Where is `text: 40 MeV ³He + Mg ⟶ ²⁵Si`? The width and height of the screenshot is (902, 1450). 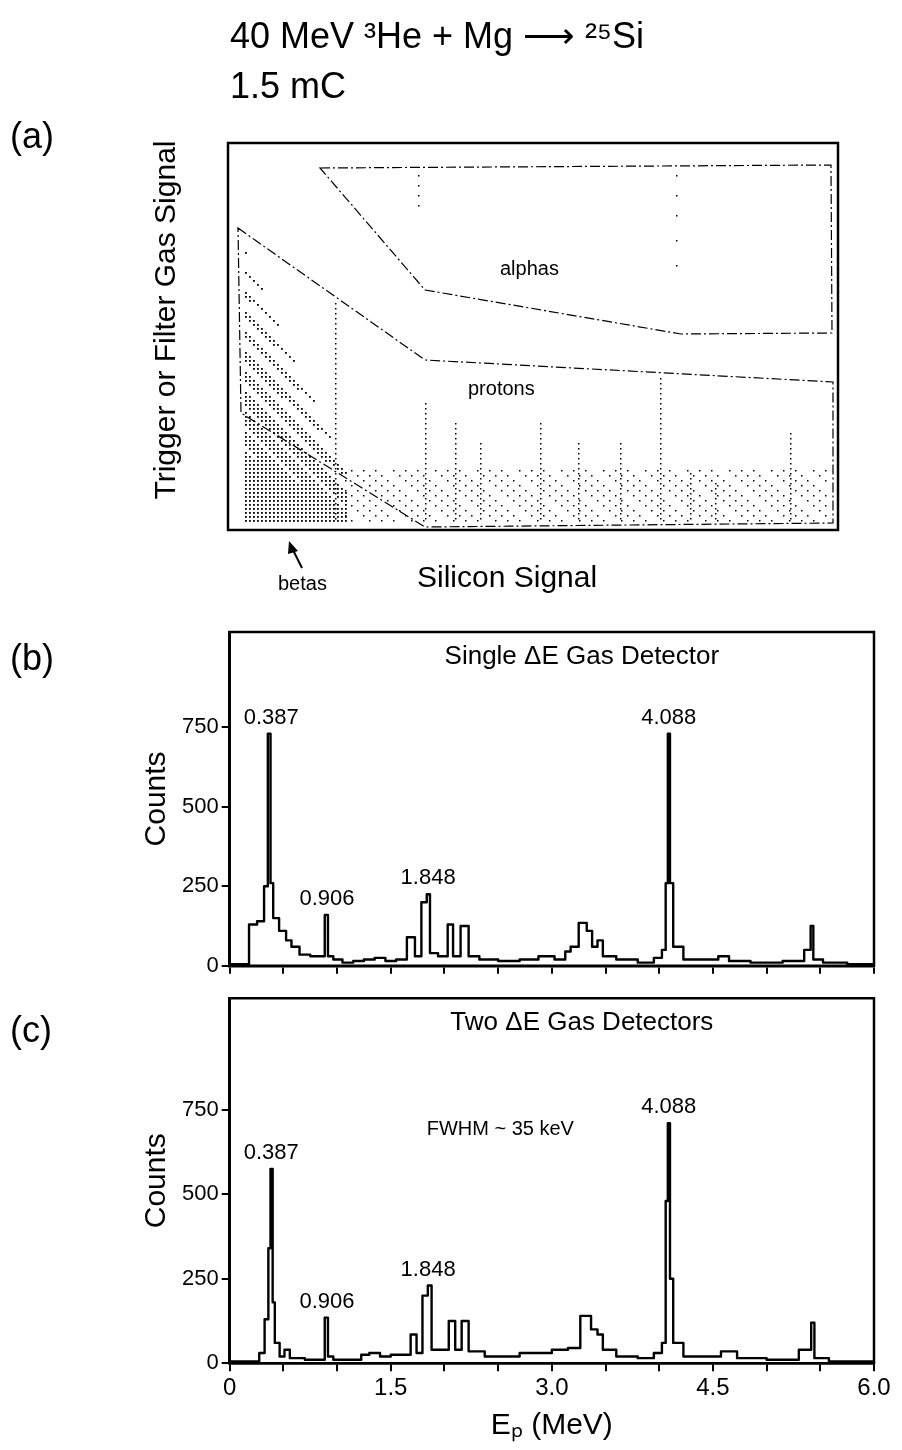 text: 40 MeV ³He + Mg ⟶ ²⁵Si is located at coordinates (437, 35).